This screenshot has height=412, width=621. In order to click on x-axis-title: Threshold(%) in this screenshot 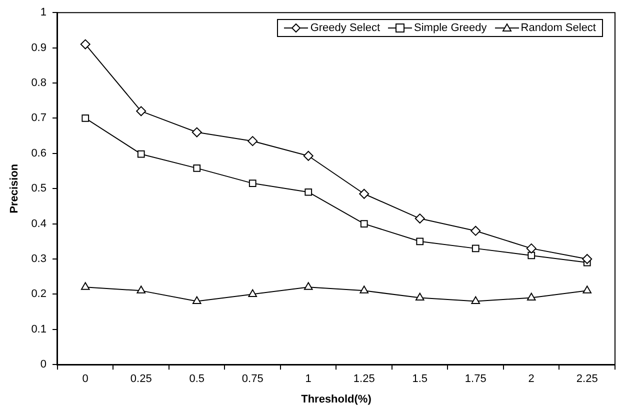, I will do `click(336, 399)`.